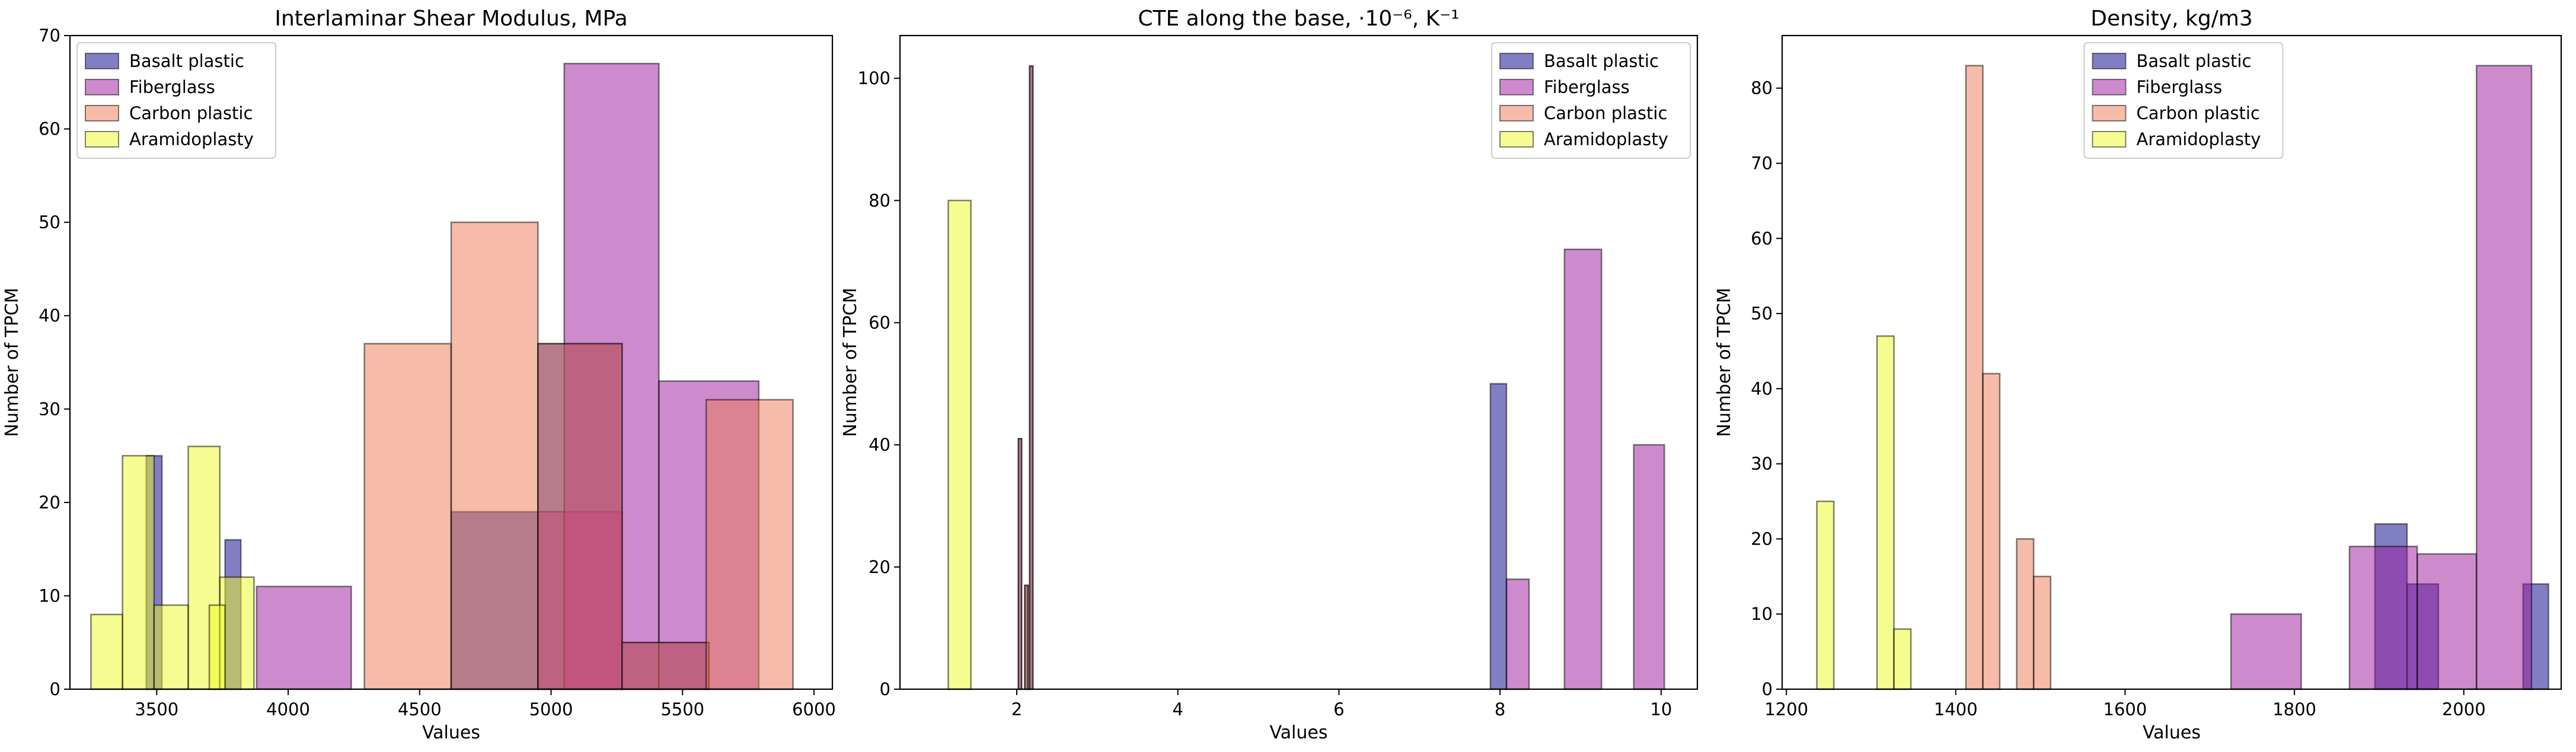  What do you see at coordinates (1177, 709) in the screenshot?
I see `x-tick-label: 4` at bounding box center [1177, 709].